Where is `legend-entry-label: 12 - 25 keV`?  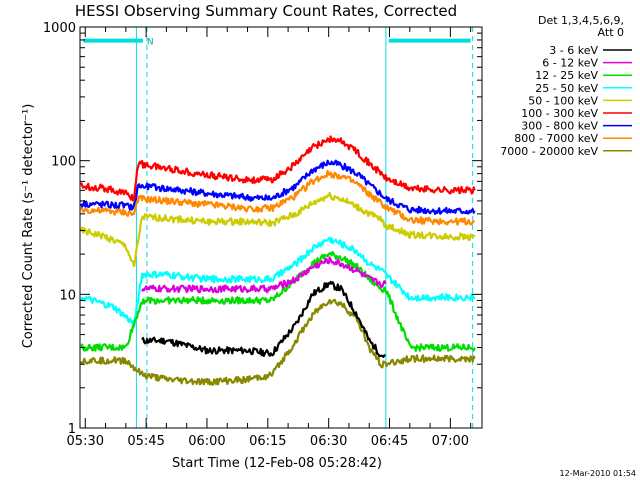
legend-entry-label: 12 - 25 keV is located at coordinates (566, 75).